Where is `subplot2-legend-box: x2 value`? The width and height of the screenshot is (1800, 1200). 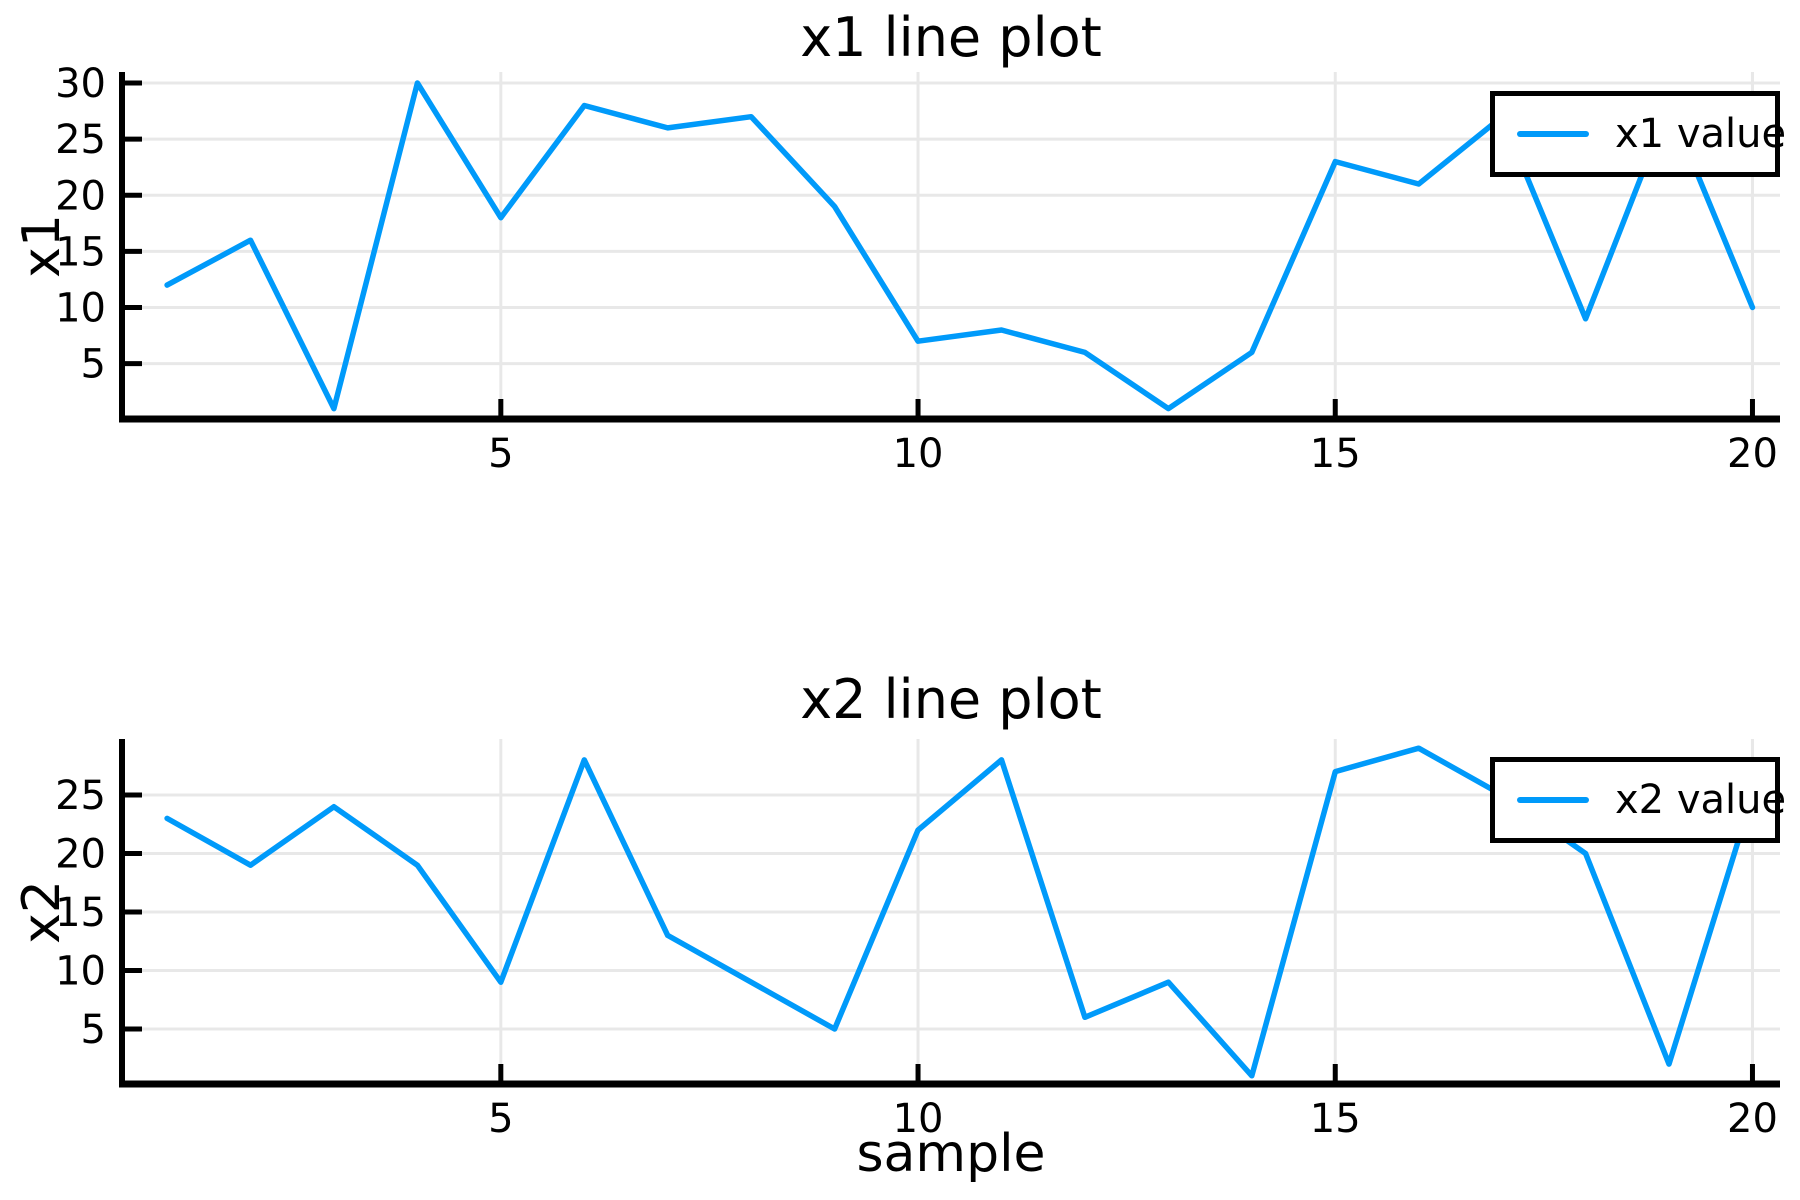
subplot2-legend-box: x2 value is located at coordinates (1638, 800).